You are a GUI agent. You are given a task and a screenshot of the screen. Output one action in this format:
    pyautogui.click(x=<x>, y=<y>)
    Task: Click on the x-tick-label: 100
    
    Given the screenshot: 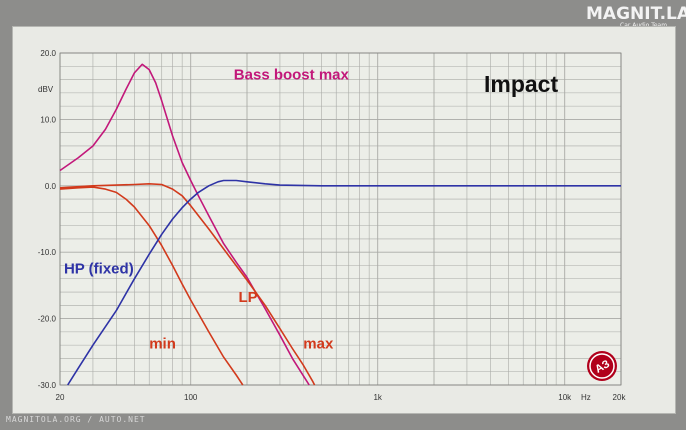 What is the action you would take?
    pyautogui.click(x=191, y=397)
    